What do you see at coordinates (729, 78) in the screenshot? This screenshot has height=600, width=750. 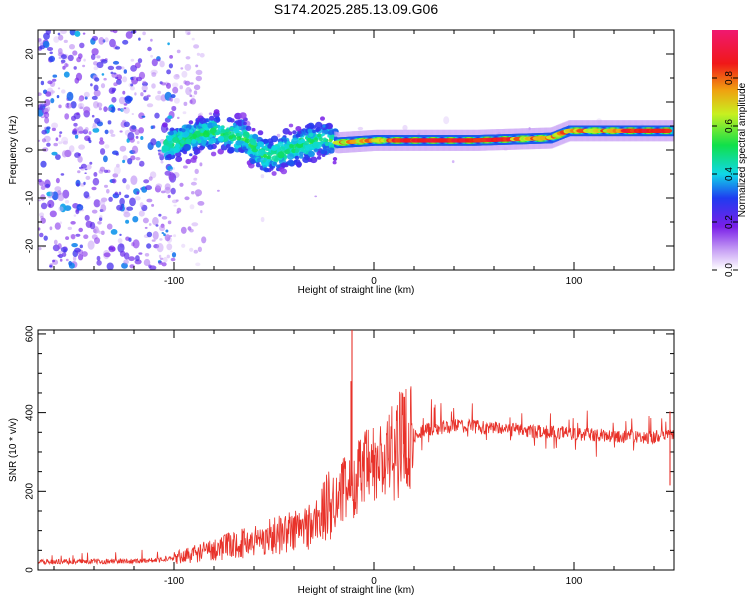 I see `colorbar-tick-label: 0.8` at bounding box center [729, 78].